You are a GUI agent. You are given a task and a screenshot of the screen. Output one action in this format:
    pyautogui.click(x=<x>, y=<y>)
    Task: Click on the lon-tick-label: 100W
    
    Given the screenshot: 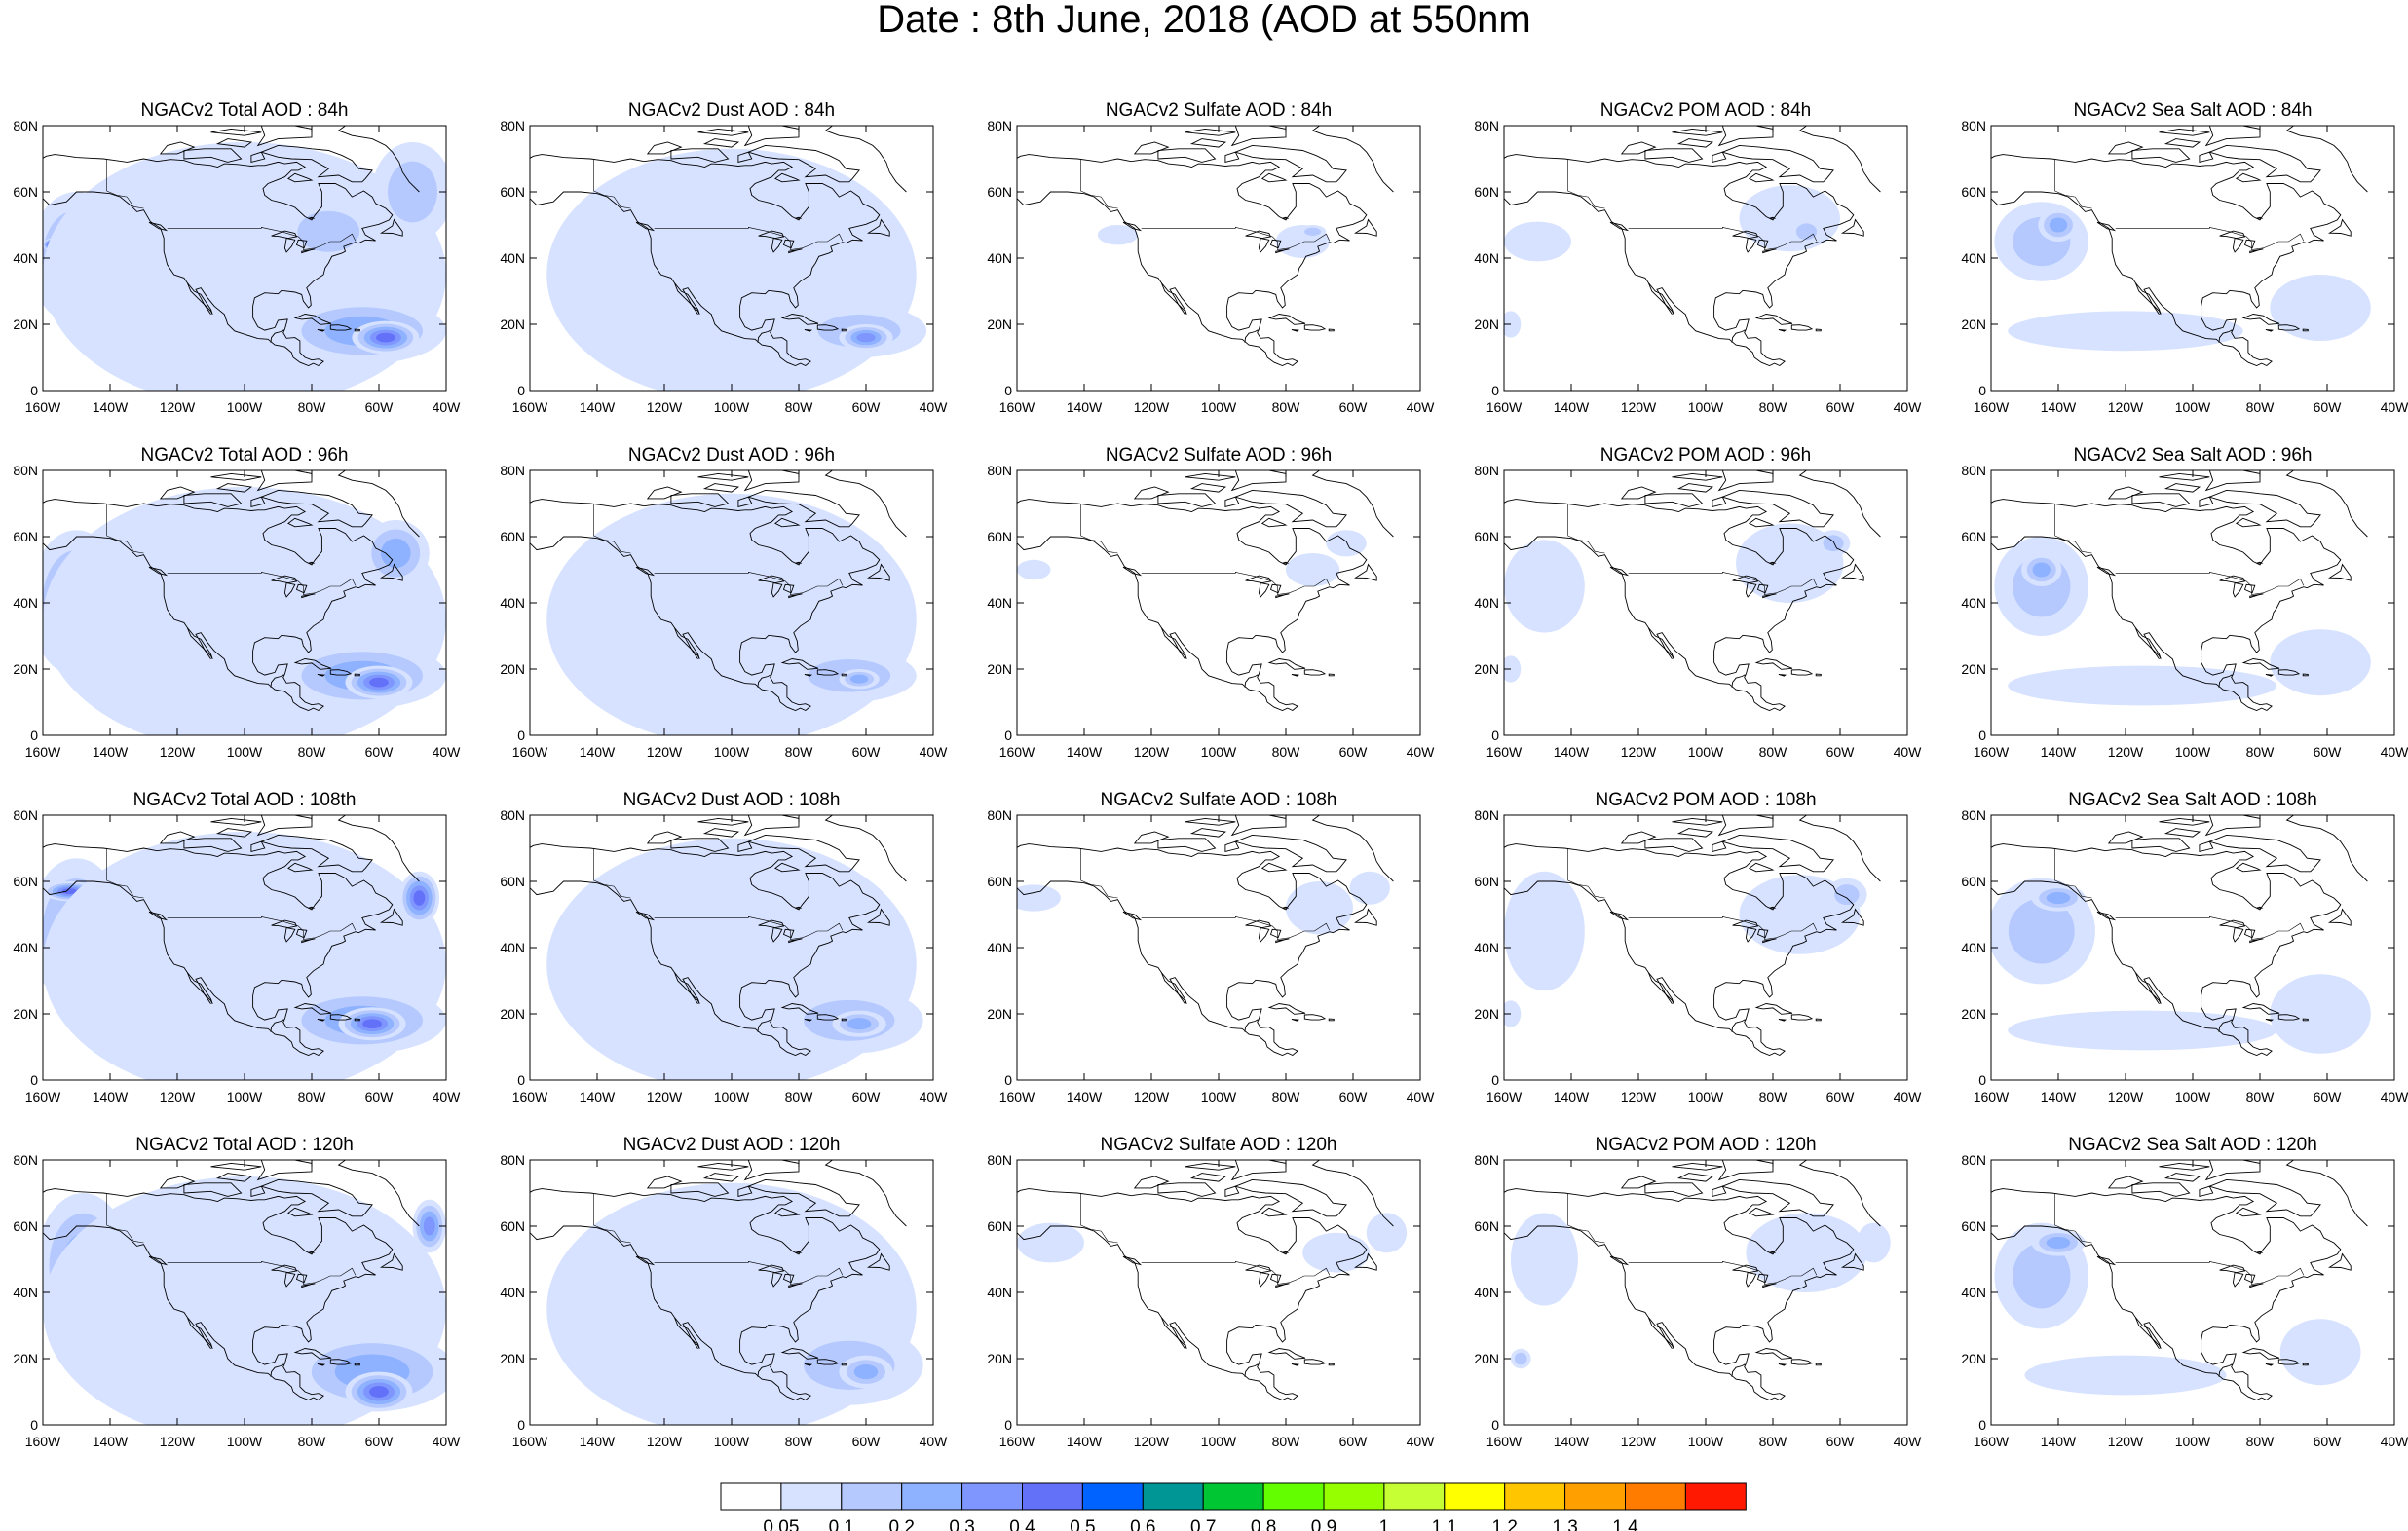 What is the action you would take?
    pyautogui.click(x=1219, y=1441)
    